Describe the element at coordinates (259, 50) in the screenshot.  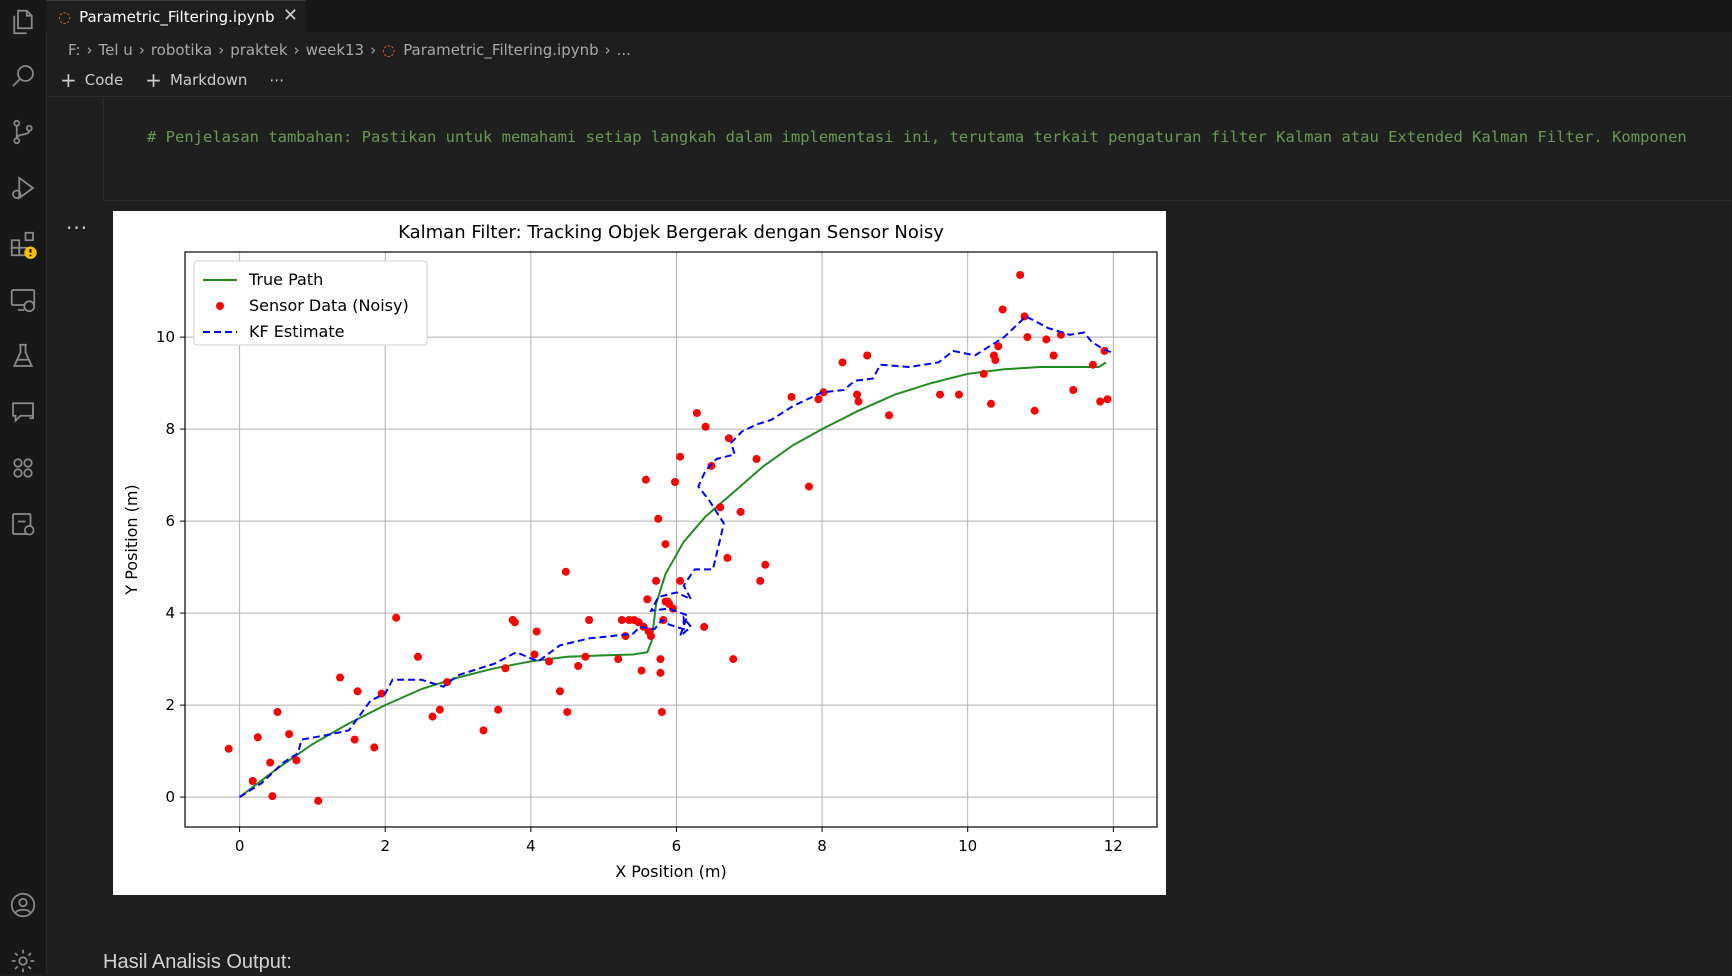
I see `breadcrumb-item: praktek` at that location.